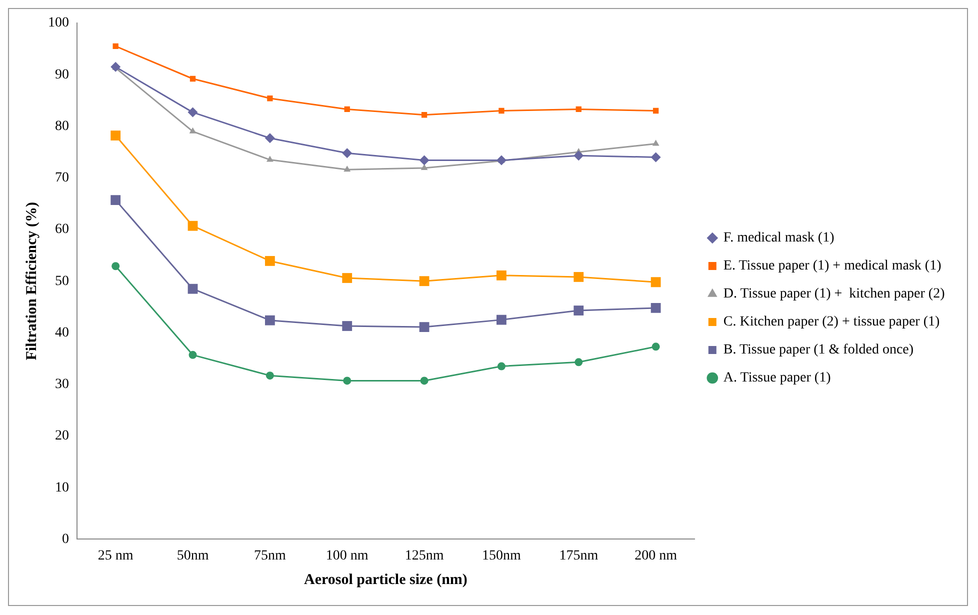 This screenshot has height=615, width=978. What do you see at coordinates (831, 322) in the screenshot?
I see `legend-label: C. Kitchen paper (2) + tissue paper (1)` at bounding box center [831, 322].